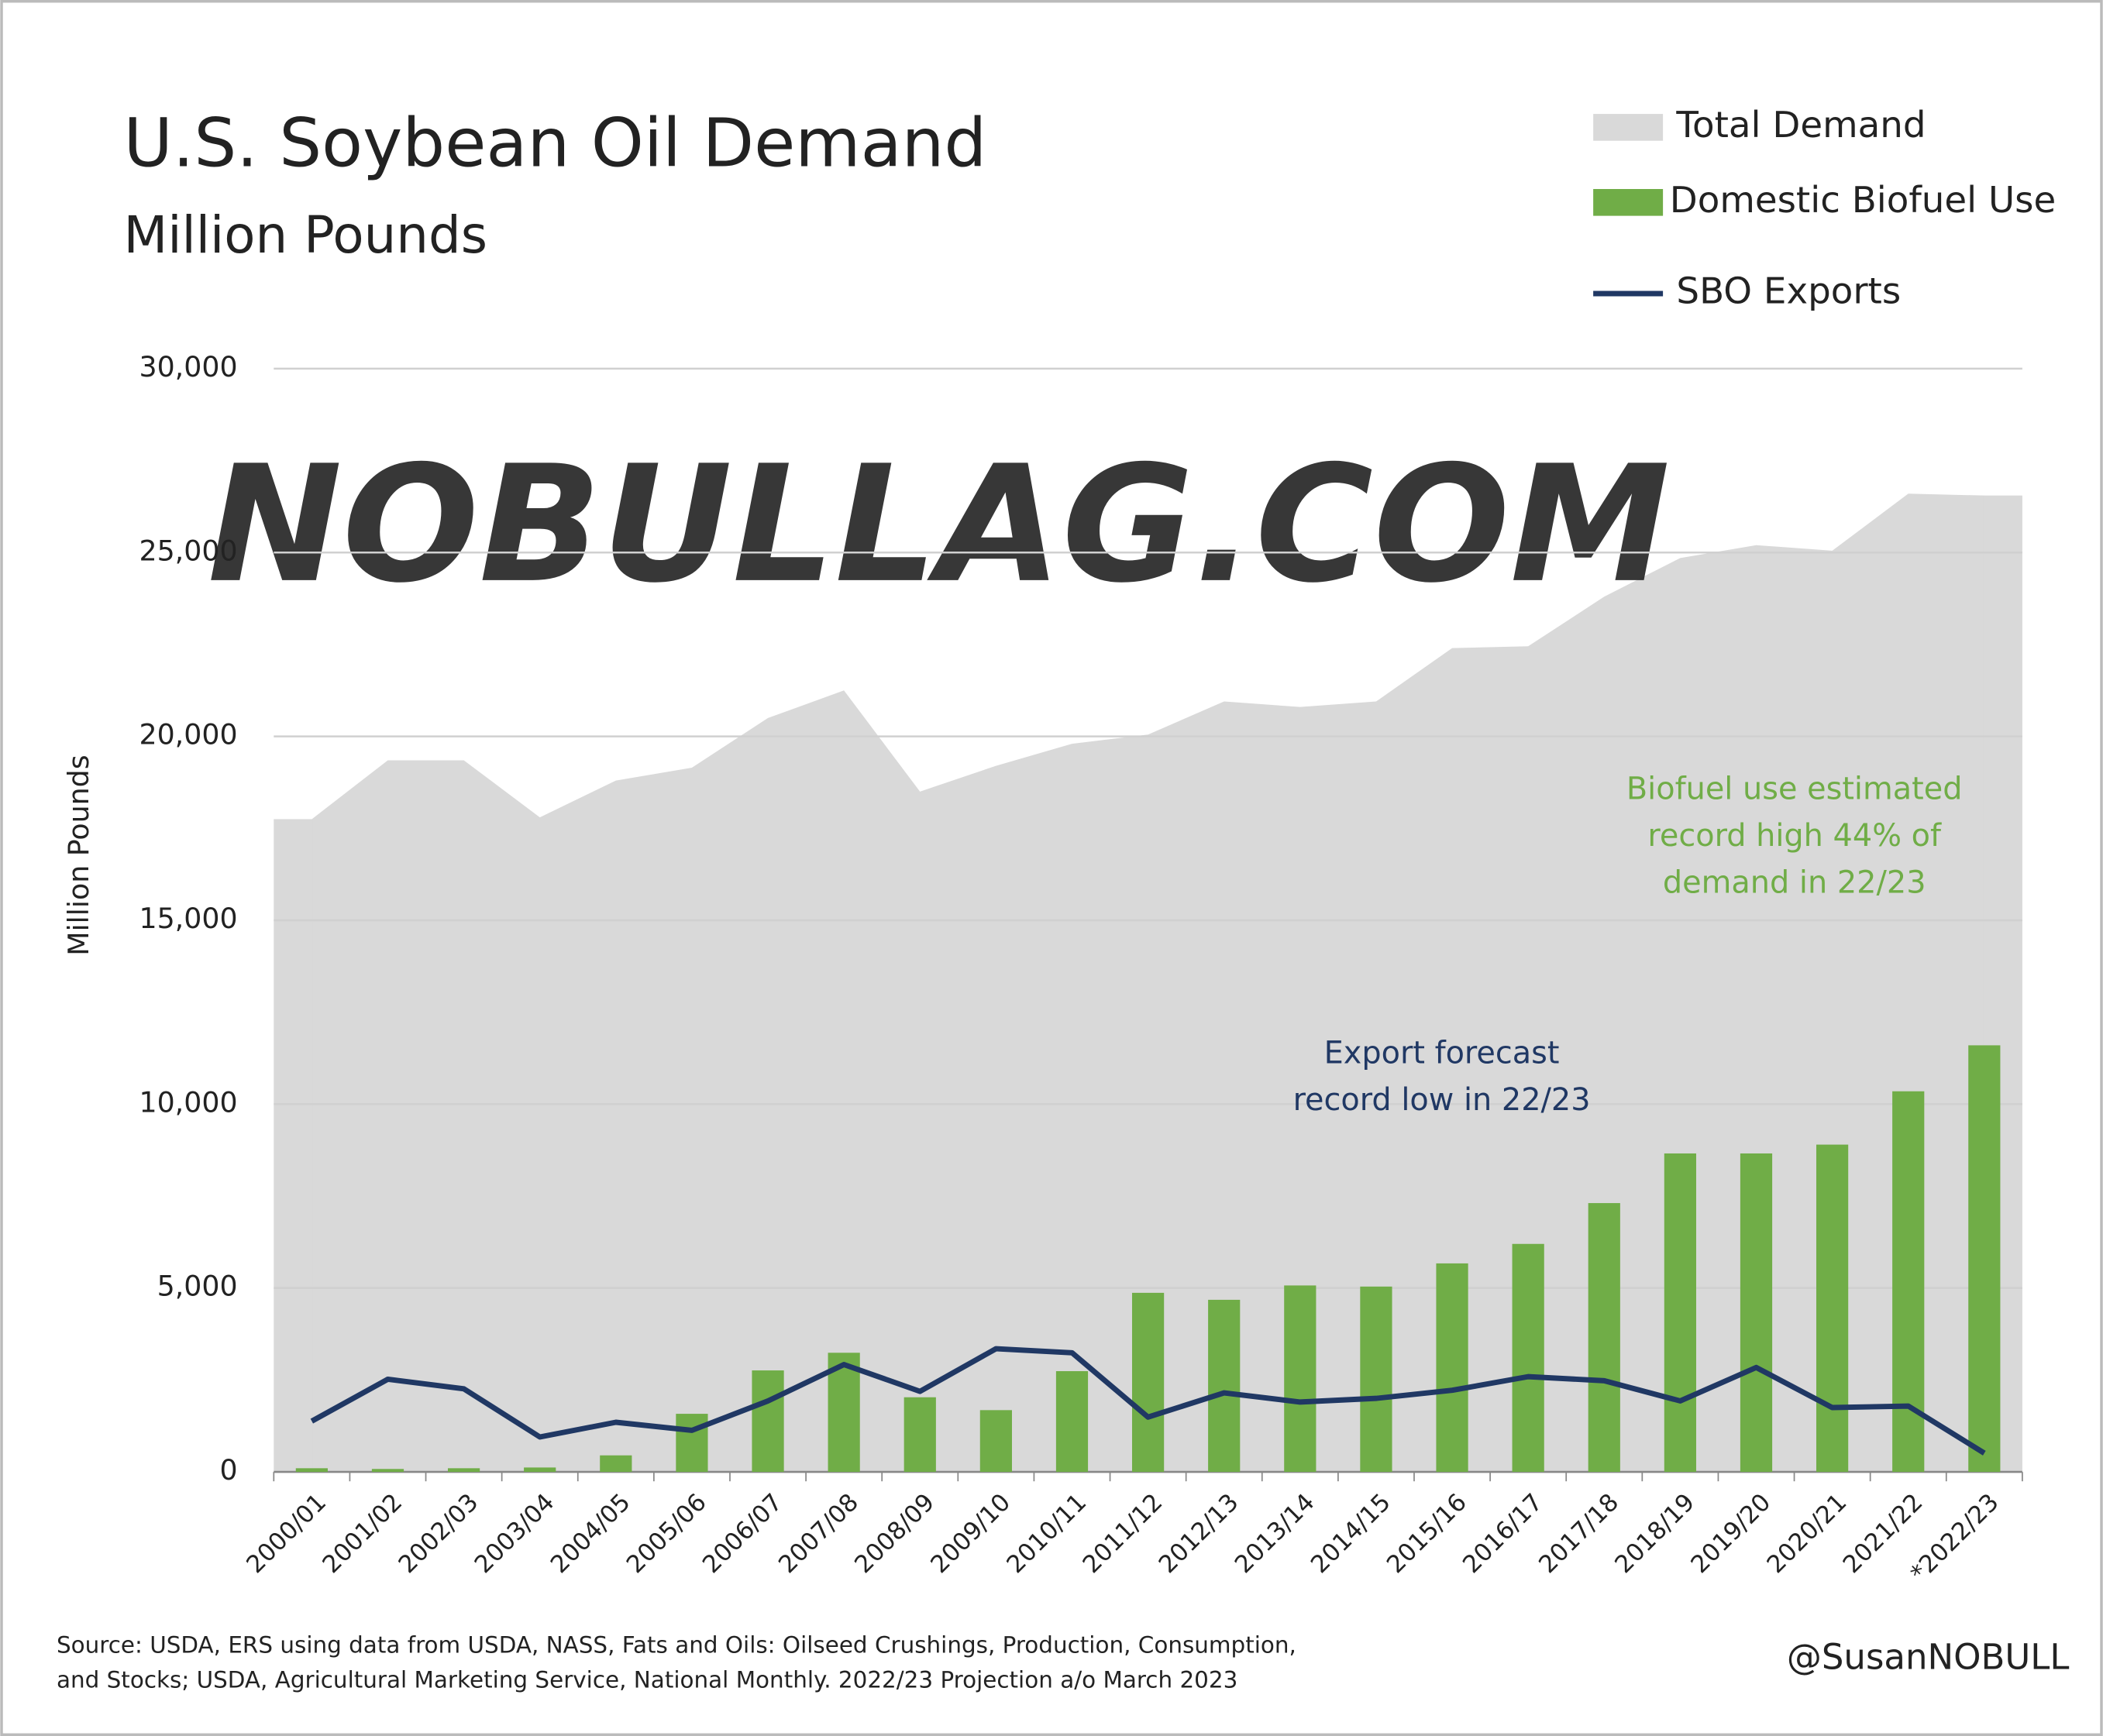  Describe the element at coordinates (293, 1146) in the screenshot. I see `area-edge` at that location.